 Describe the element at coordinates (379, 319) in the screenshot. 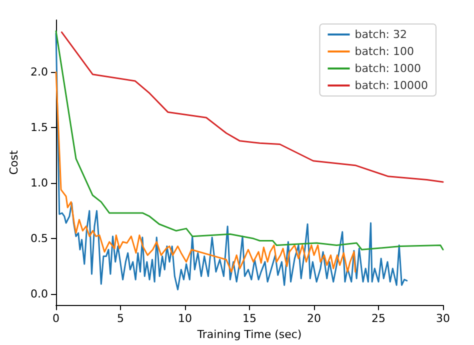

I see `x-tick-label: 25` at that location.